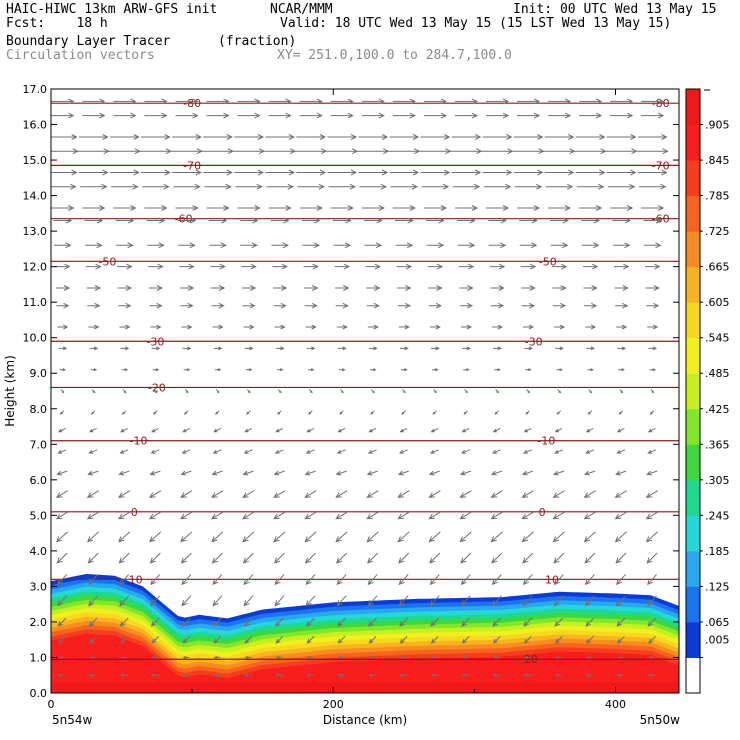 This screenshot has height=740, width=740. What do you see at coordinates (35, 338) in the screenshot?
I see `y-tick-label: 10.0` at bounding box center [35, 338].